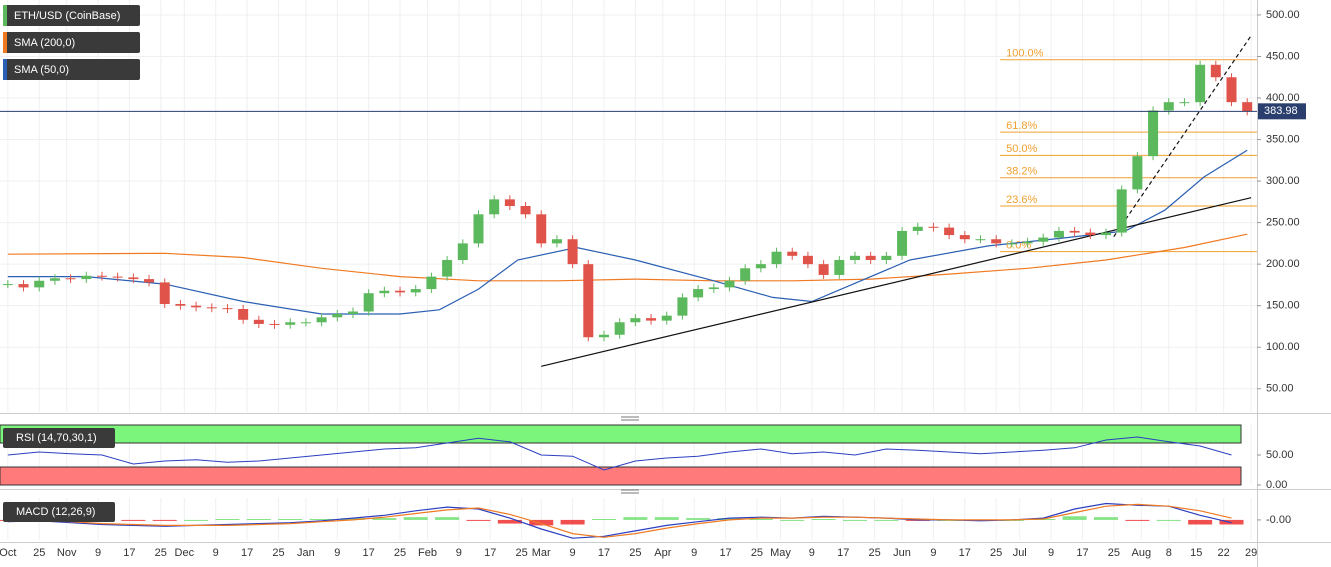 The width and height of the screenshot is (1331, 567). What do you see at coordinates (621, 476) in the screenshot?
I see `oversold-band` at bounding box center [621, 476].